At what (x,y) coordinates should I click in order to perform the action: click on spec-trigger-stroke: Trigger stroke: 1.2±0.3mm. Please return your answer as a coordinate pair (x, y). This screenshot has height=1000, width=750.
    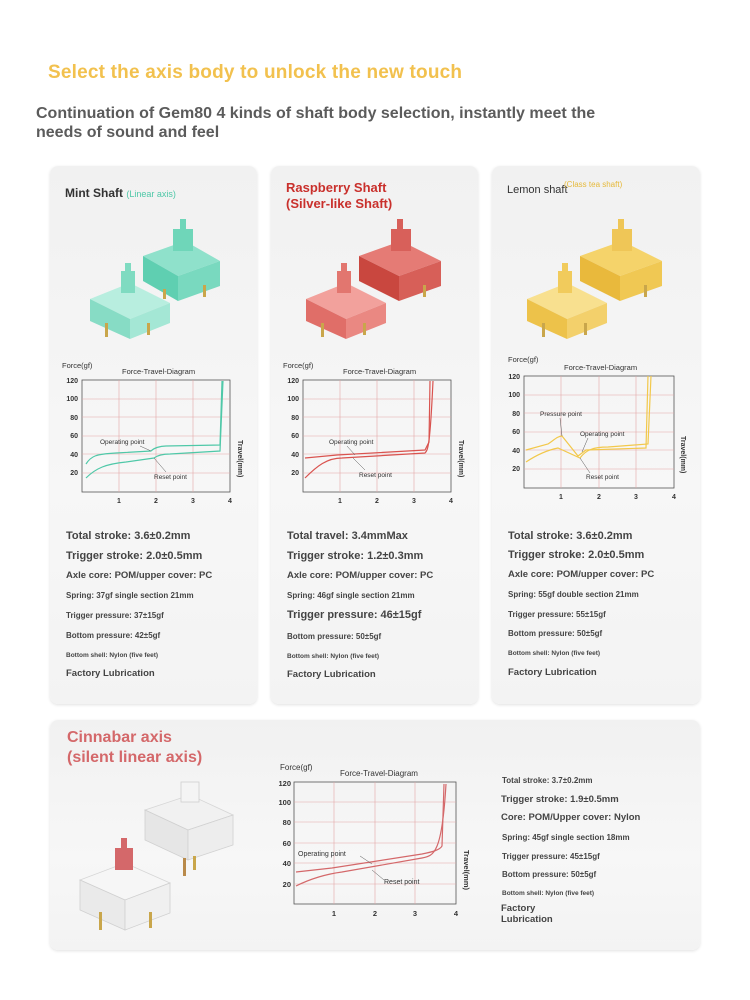
    Looking at the image, I should click on (355, 556).